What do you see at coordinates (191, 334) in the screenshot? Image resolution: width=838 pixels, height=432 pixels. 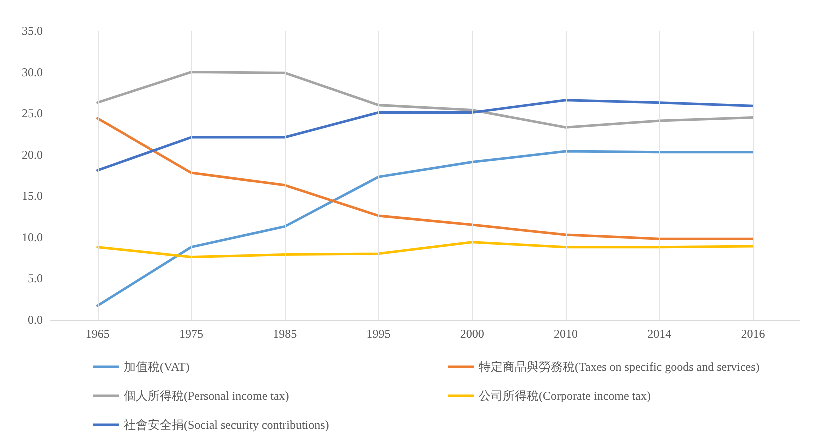 I see `x-tick-label: 1975` at bounding box center [191, 334].